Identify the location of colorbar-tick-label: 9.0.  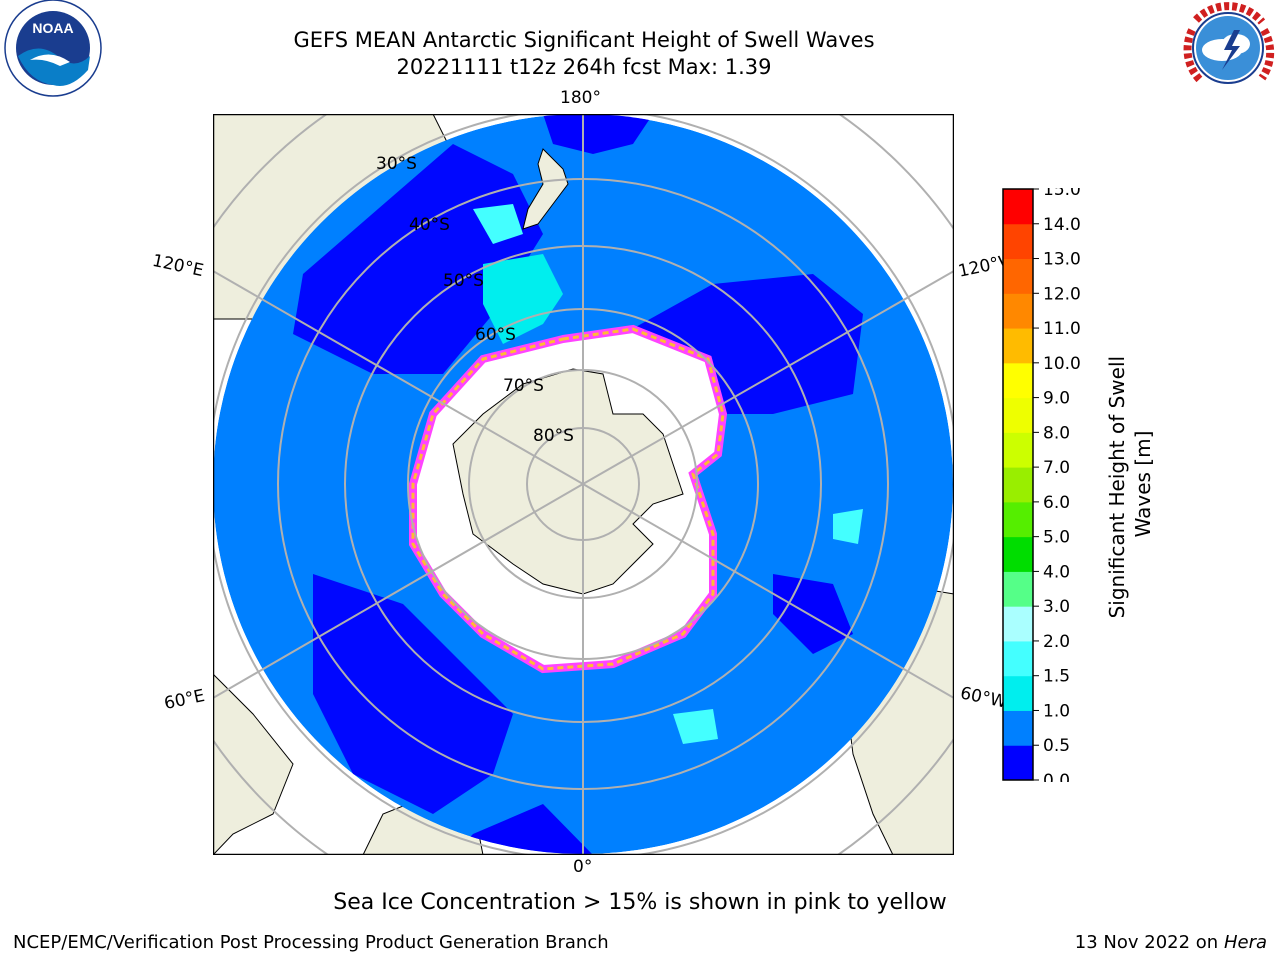
(1056, 399).